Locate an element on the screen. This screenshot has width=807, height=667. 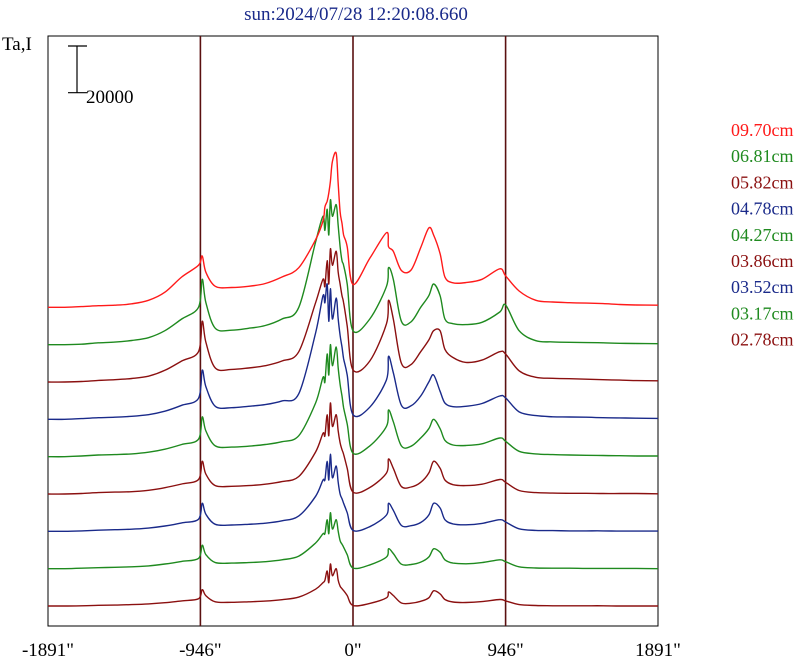
x-tick-label: 0" is located at coordinates (352, 650).